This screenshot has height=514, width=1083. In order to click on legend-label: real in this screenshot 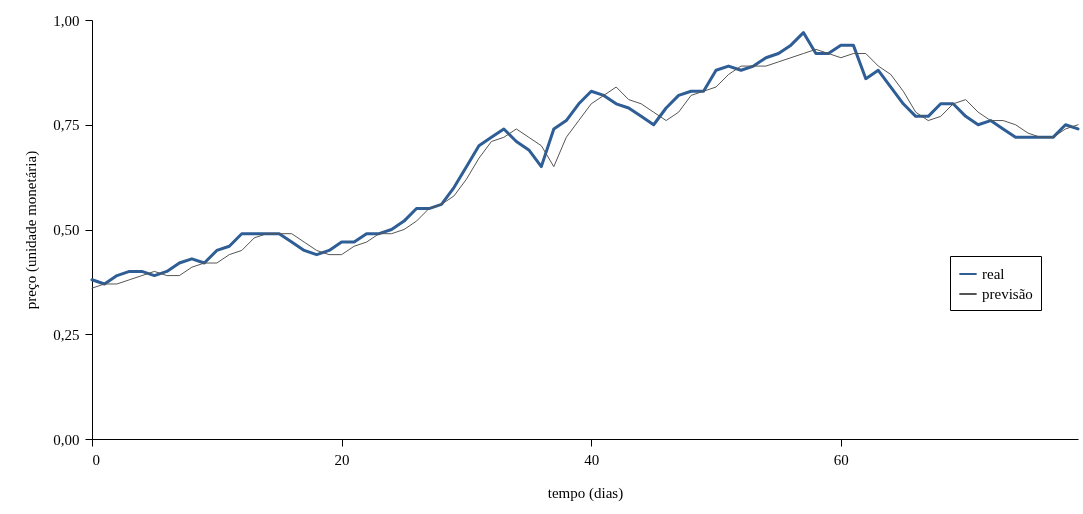, I will do `click(993, 274)`.